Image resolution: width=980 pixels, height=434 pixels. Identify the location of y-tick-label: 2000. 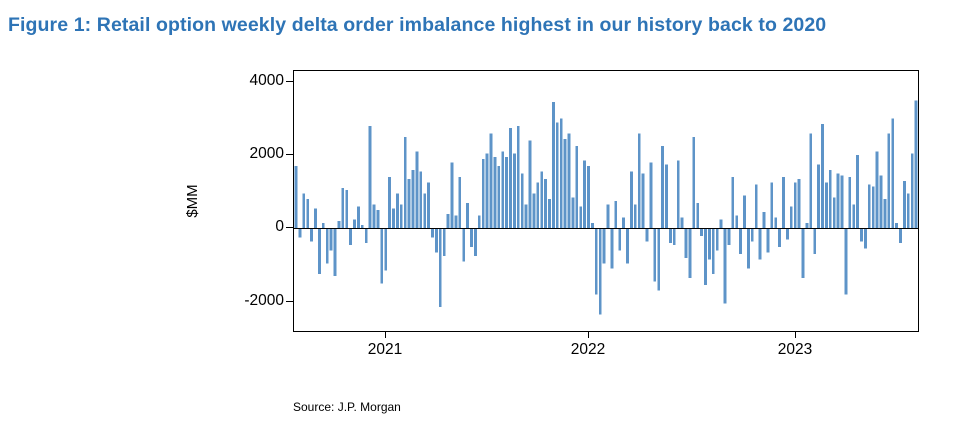
(266, 153).